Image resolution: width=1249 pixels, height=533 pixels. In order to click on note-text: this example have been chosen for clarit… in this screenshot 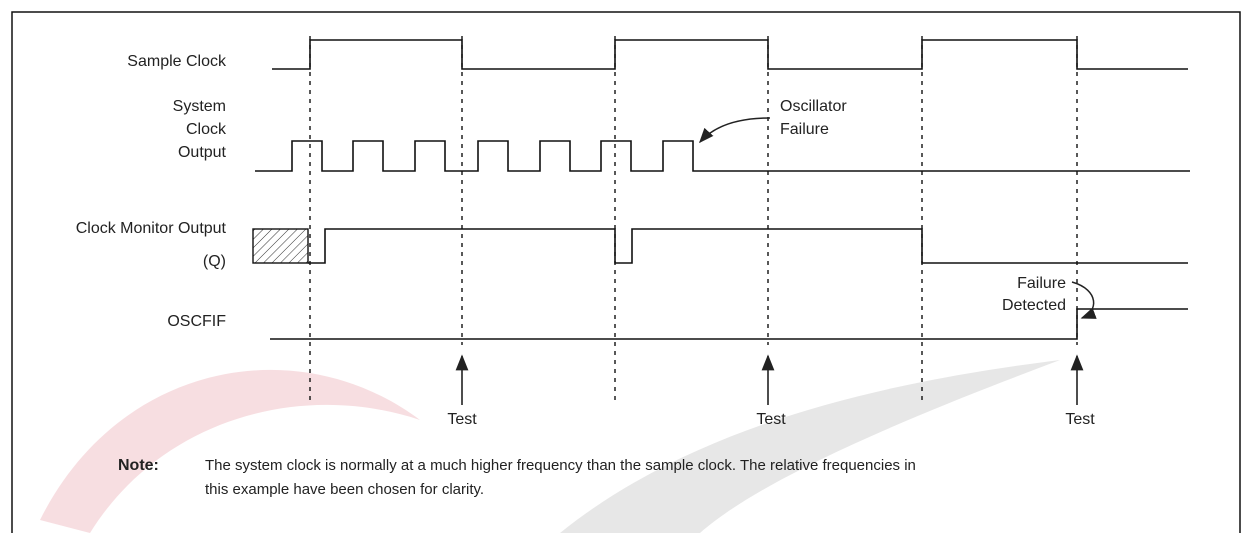, I will do `click(344, 489)`.